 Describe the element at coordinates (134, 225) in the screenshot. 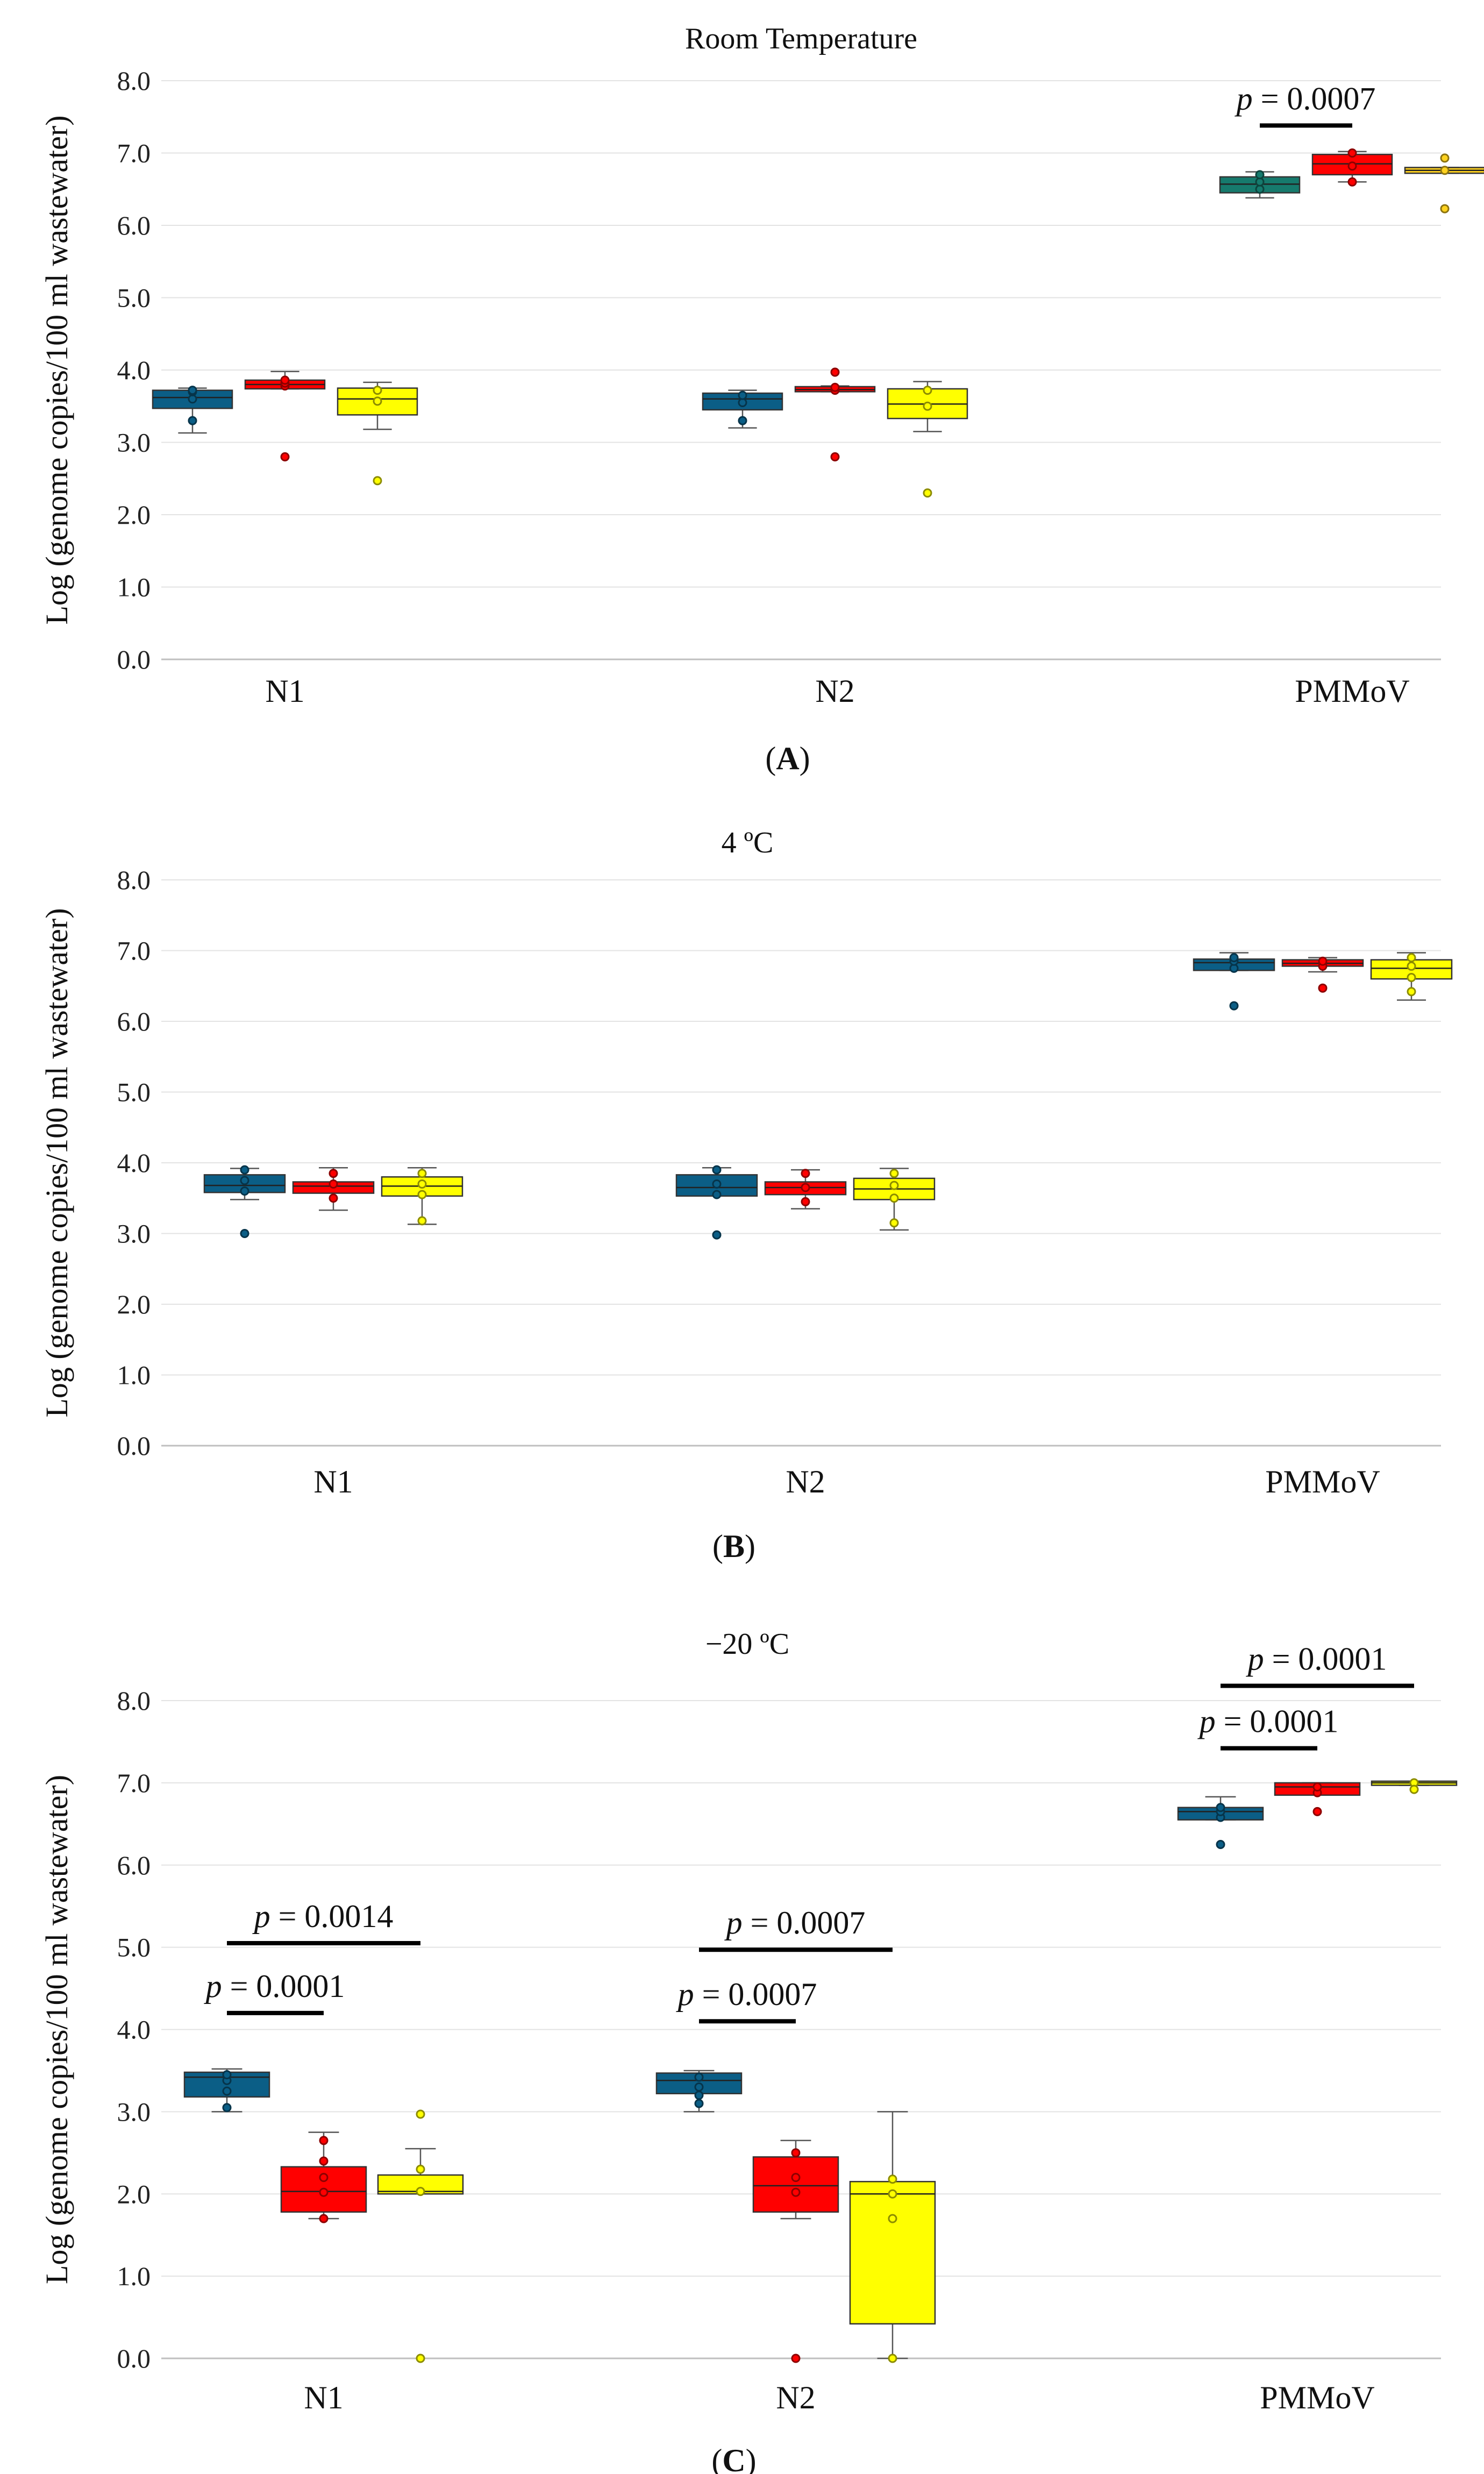

I see `y-tick-label: 6.0` at that location.